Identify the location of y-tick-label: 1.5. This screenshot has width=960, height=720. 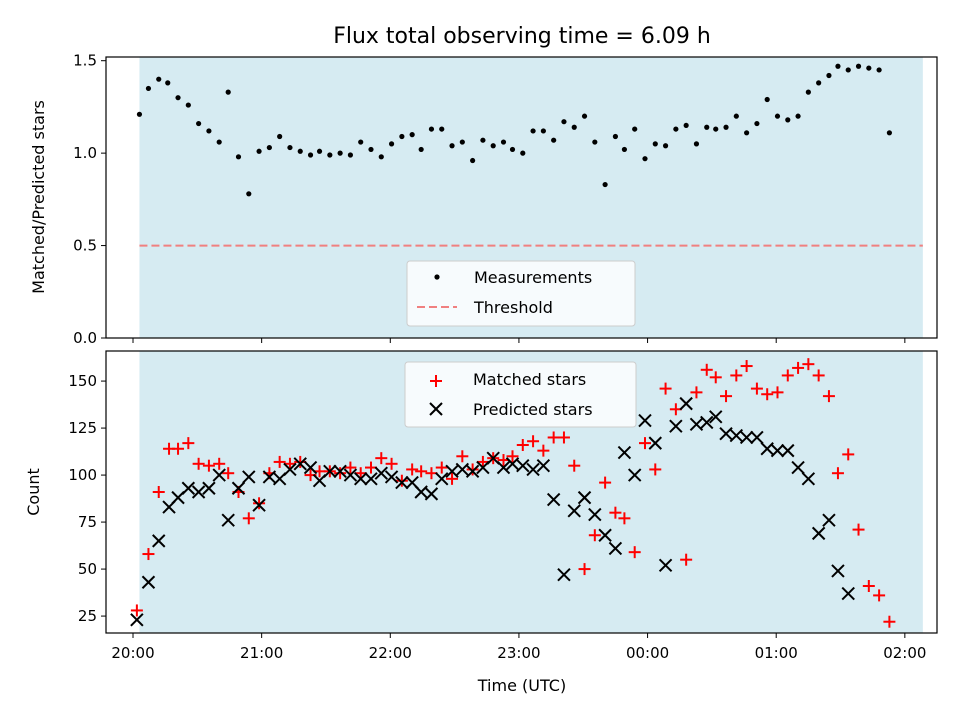
(85, 61).